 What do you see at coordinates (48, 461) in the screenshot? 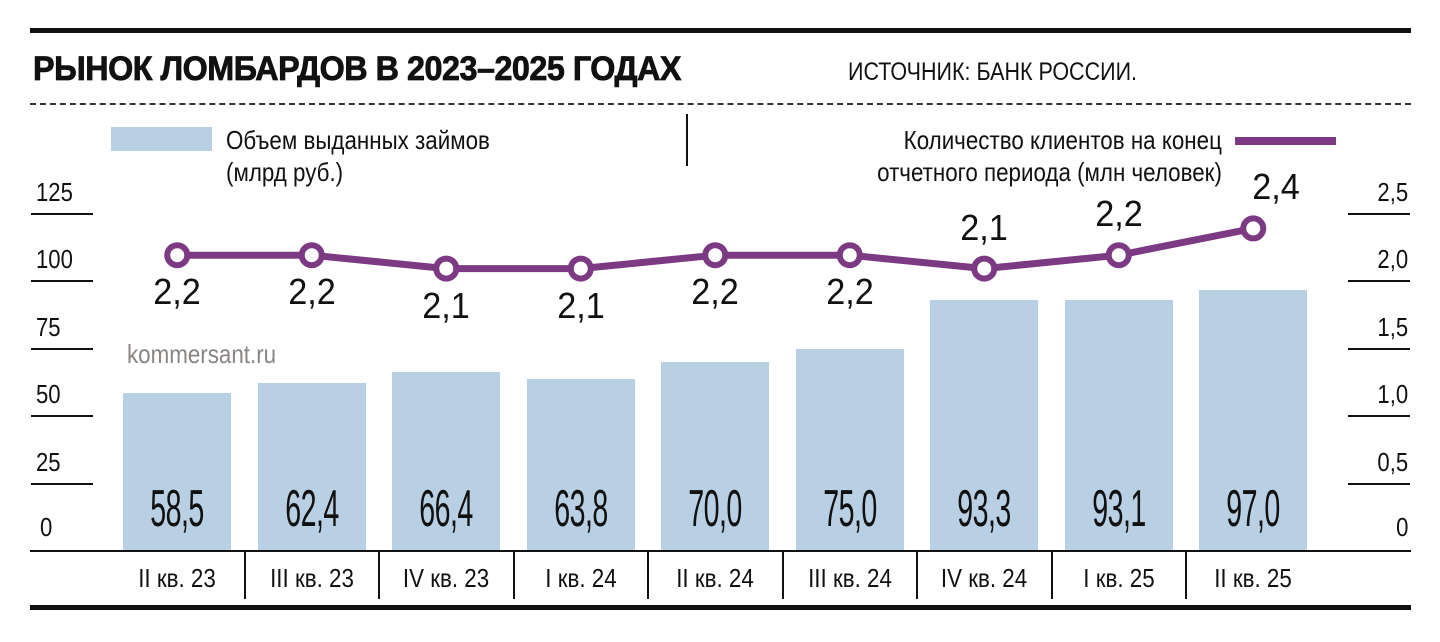
I see `left-axis-tick-label: 25` at bounding box center [48, 461].